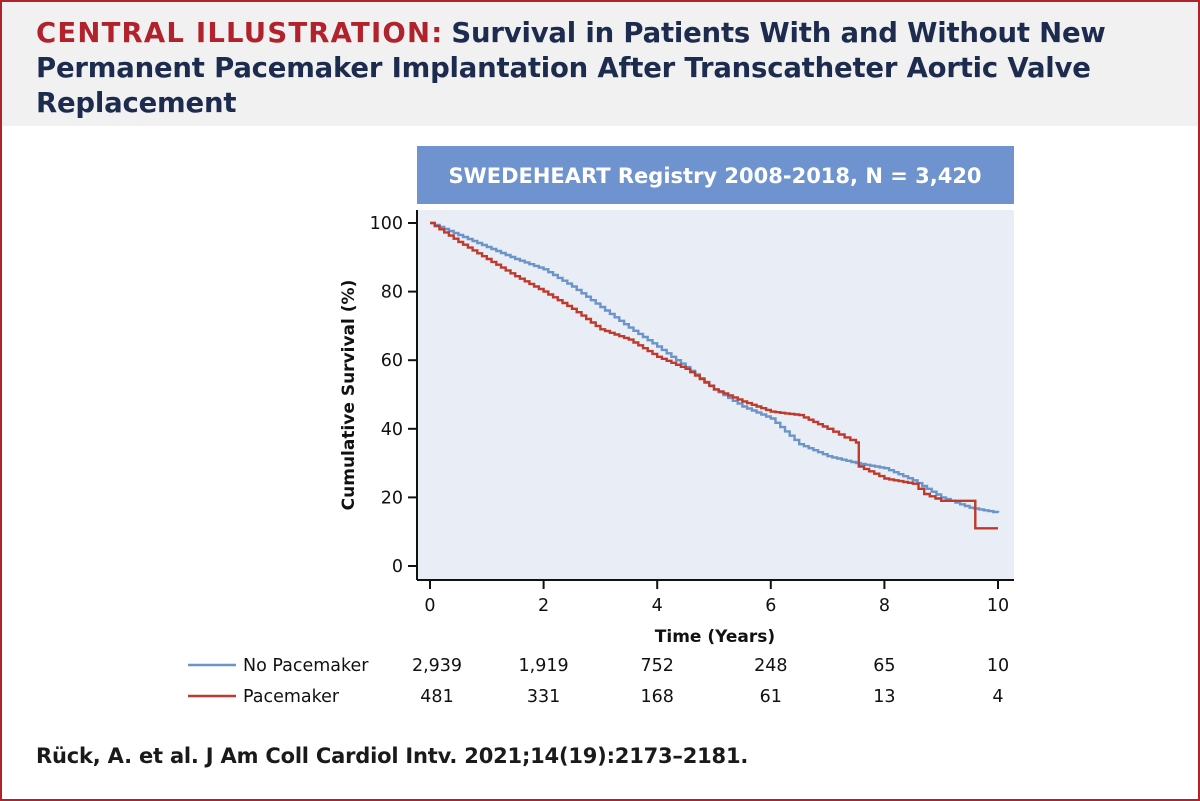 This screenshot has width=1200, height=801. Describe the element at coordinates (436, 697) in the screenshot. I see `risk-count-pacemaker: 481` at that location.